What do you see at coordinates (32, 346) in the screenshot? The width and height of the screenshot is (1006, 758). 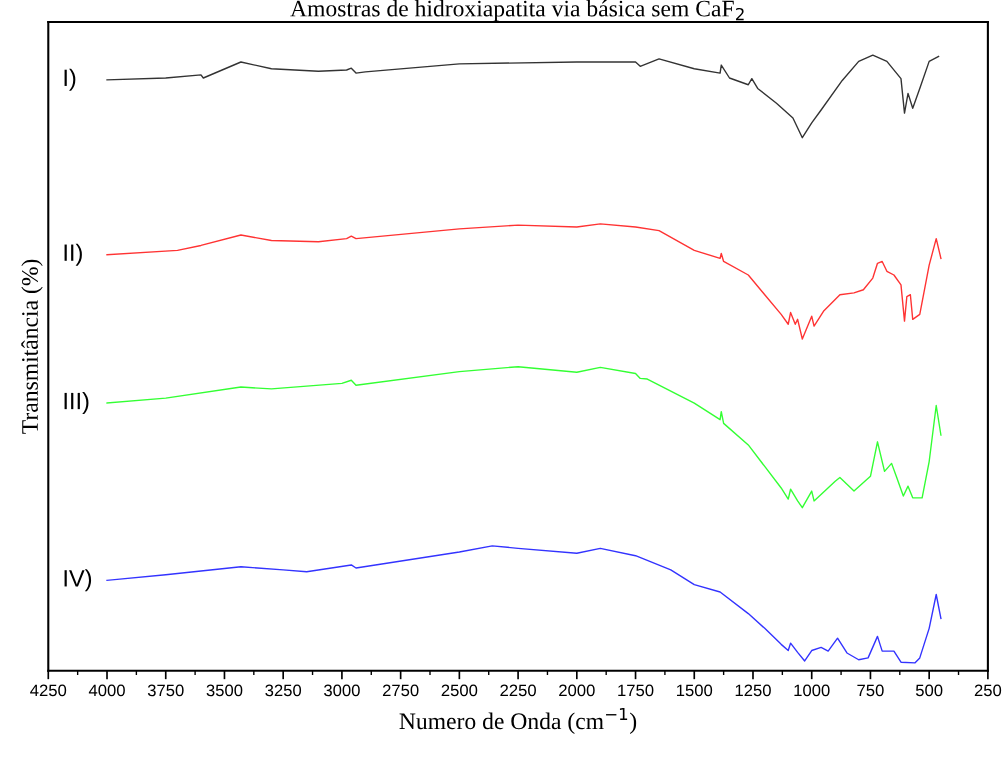 I see `y-axis-title: Transmitância (%)` at bounding box center [32, 346].